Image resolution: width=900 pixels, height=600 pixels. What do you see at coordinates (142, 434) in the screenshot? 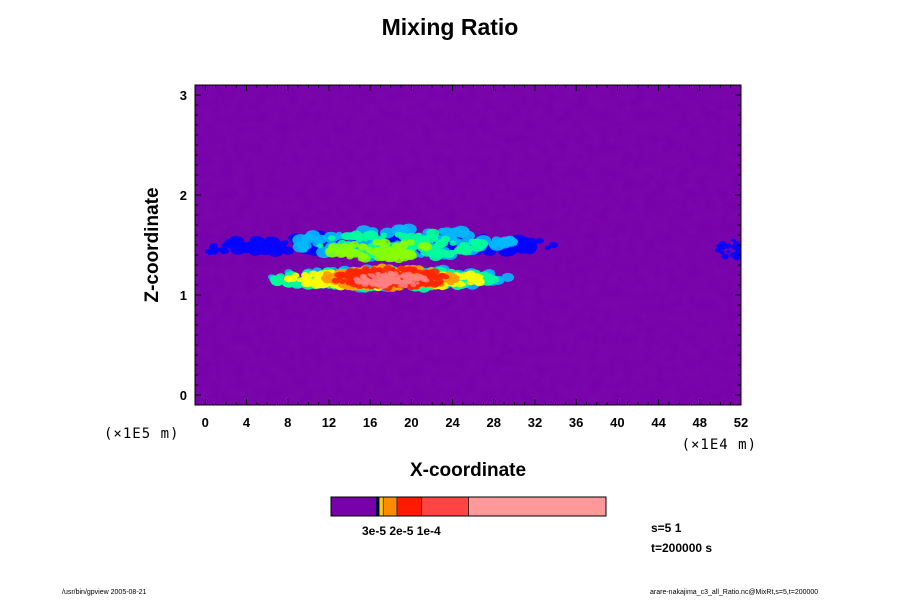
I see `y-unit-label: (×1E5 m)` at bounding box center [142, 434].